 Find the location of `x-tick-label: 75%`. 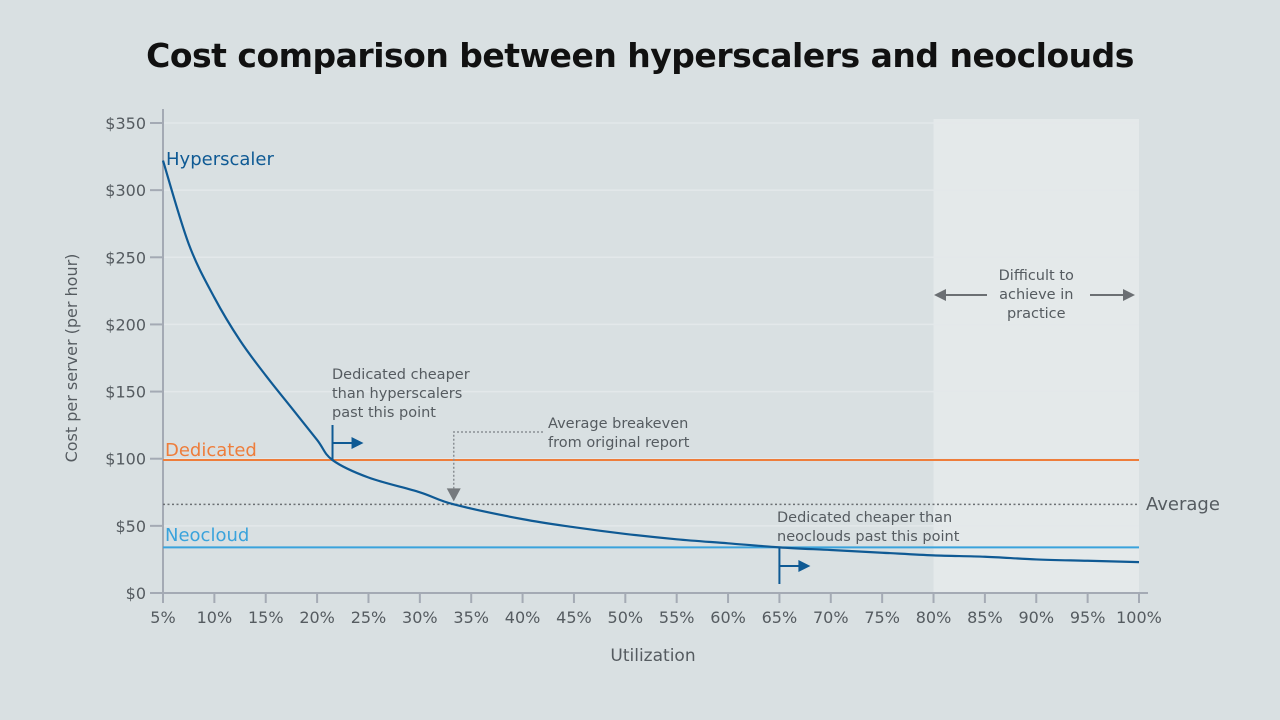

x-tick-label: 75% is located at coordinates (882, 617).